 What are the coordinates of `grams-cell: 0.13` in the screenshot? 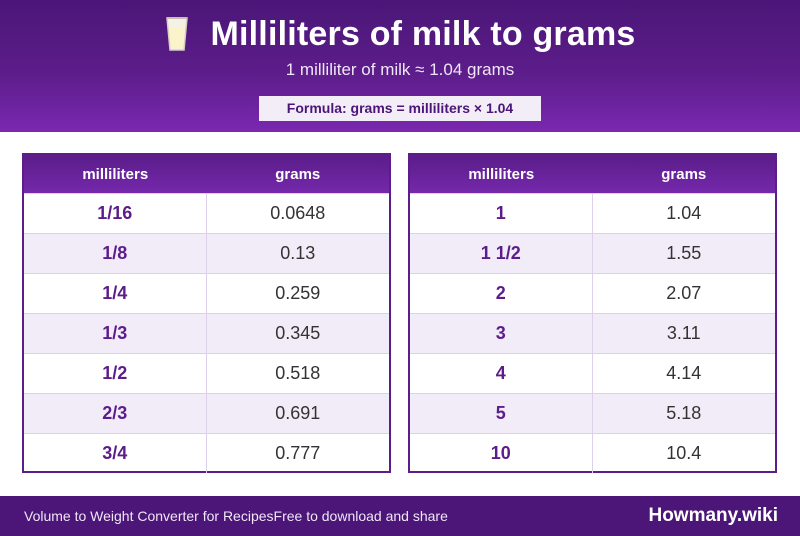 It's located at (298, 253).